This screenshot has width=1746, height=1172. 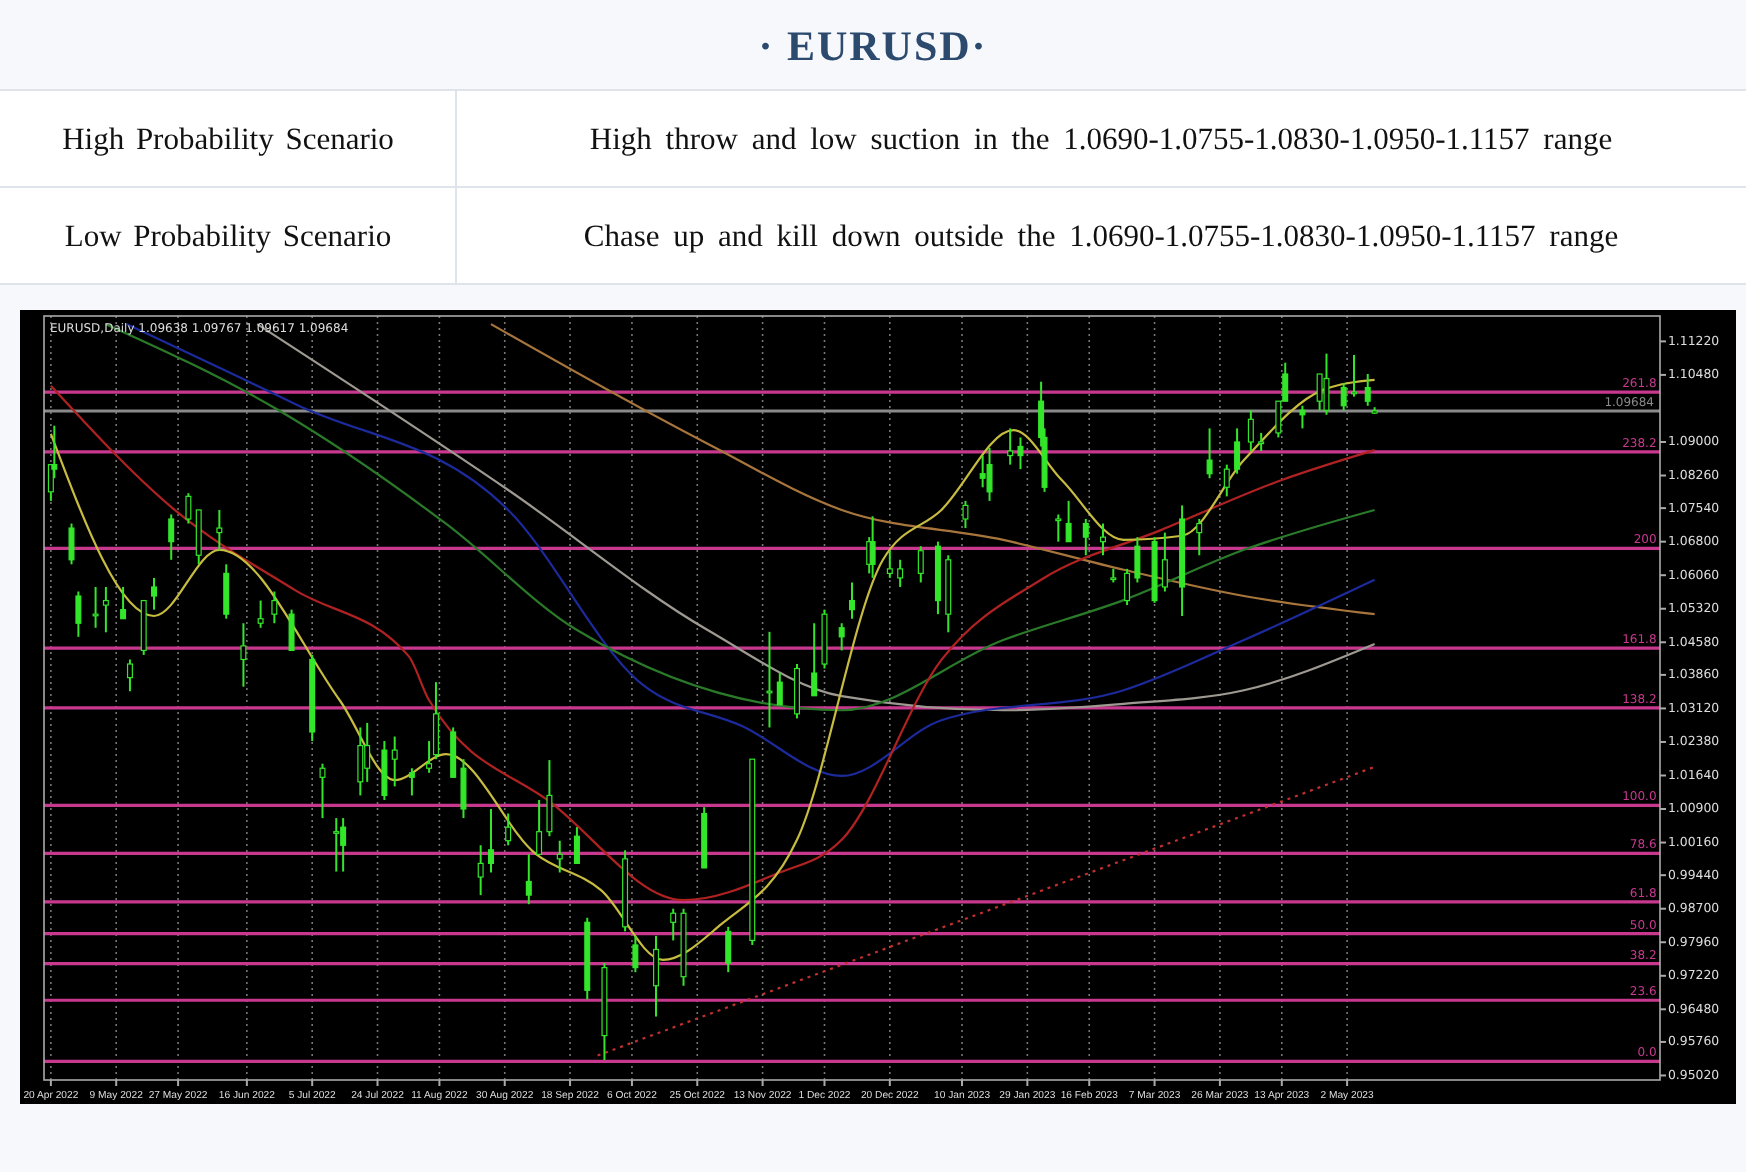 What do you see at coordinates (1101, 139) in the screenshot?
I see `text: High throw and low suction in the 1.0690-1.0755-1.0830-1.0950-1.1157 range` at bounding box center [1101, 139].